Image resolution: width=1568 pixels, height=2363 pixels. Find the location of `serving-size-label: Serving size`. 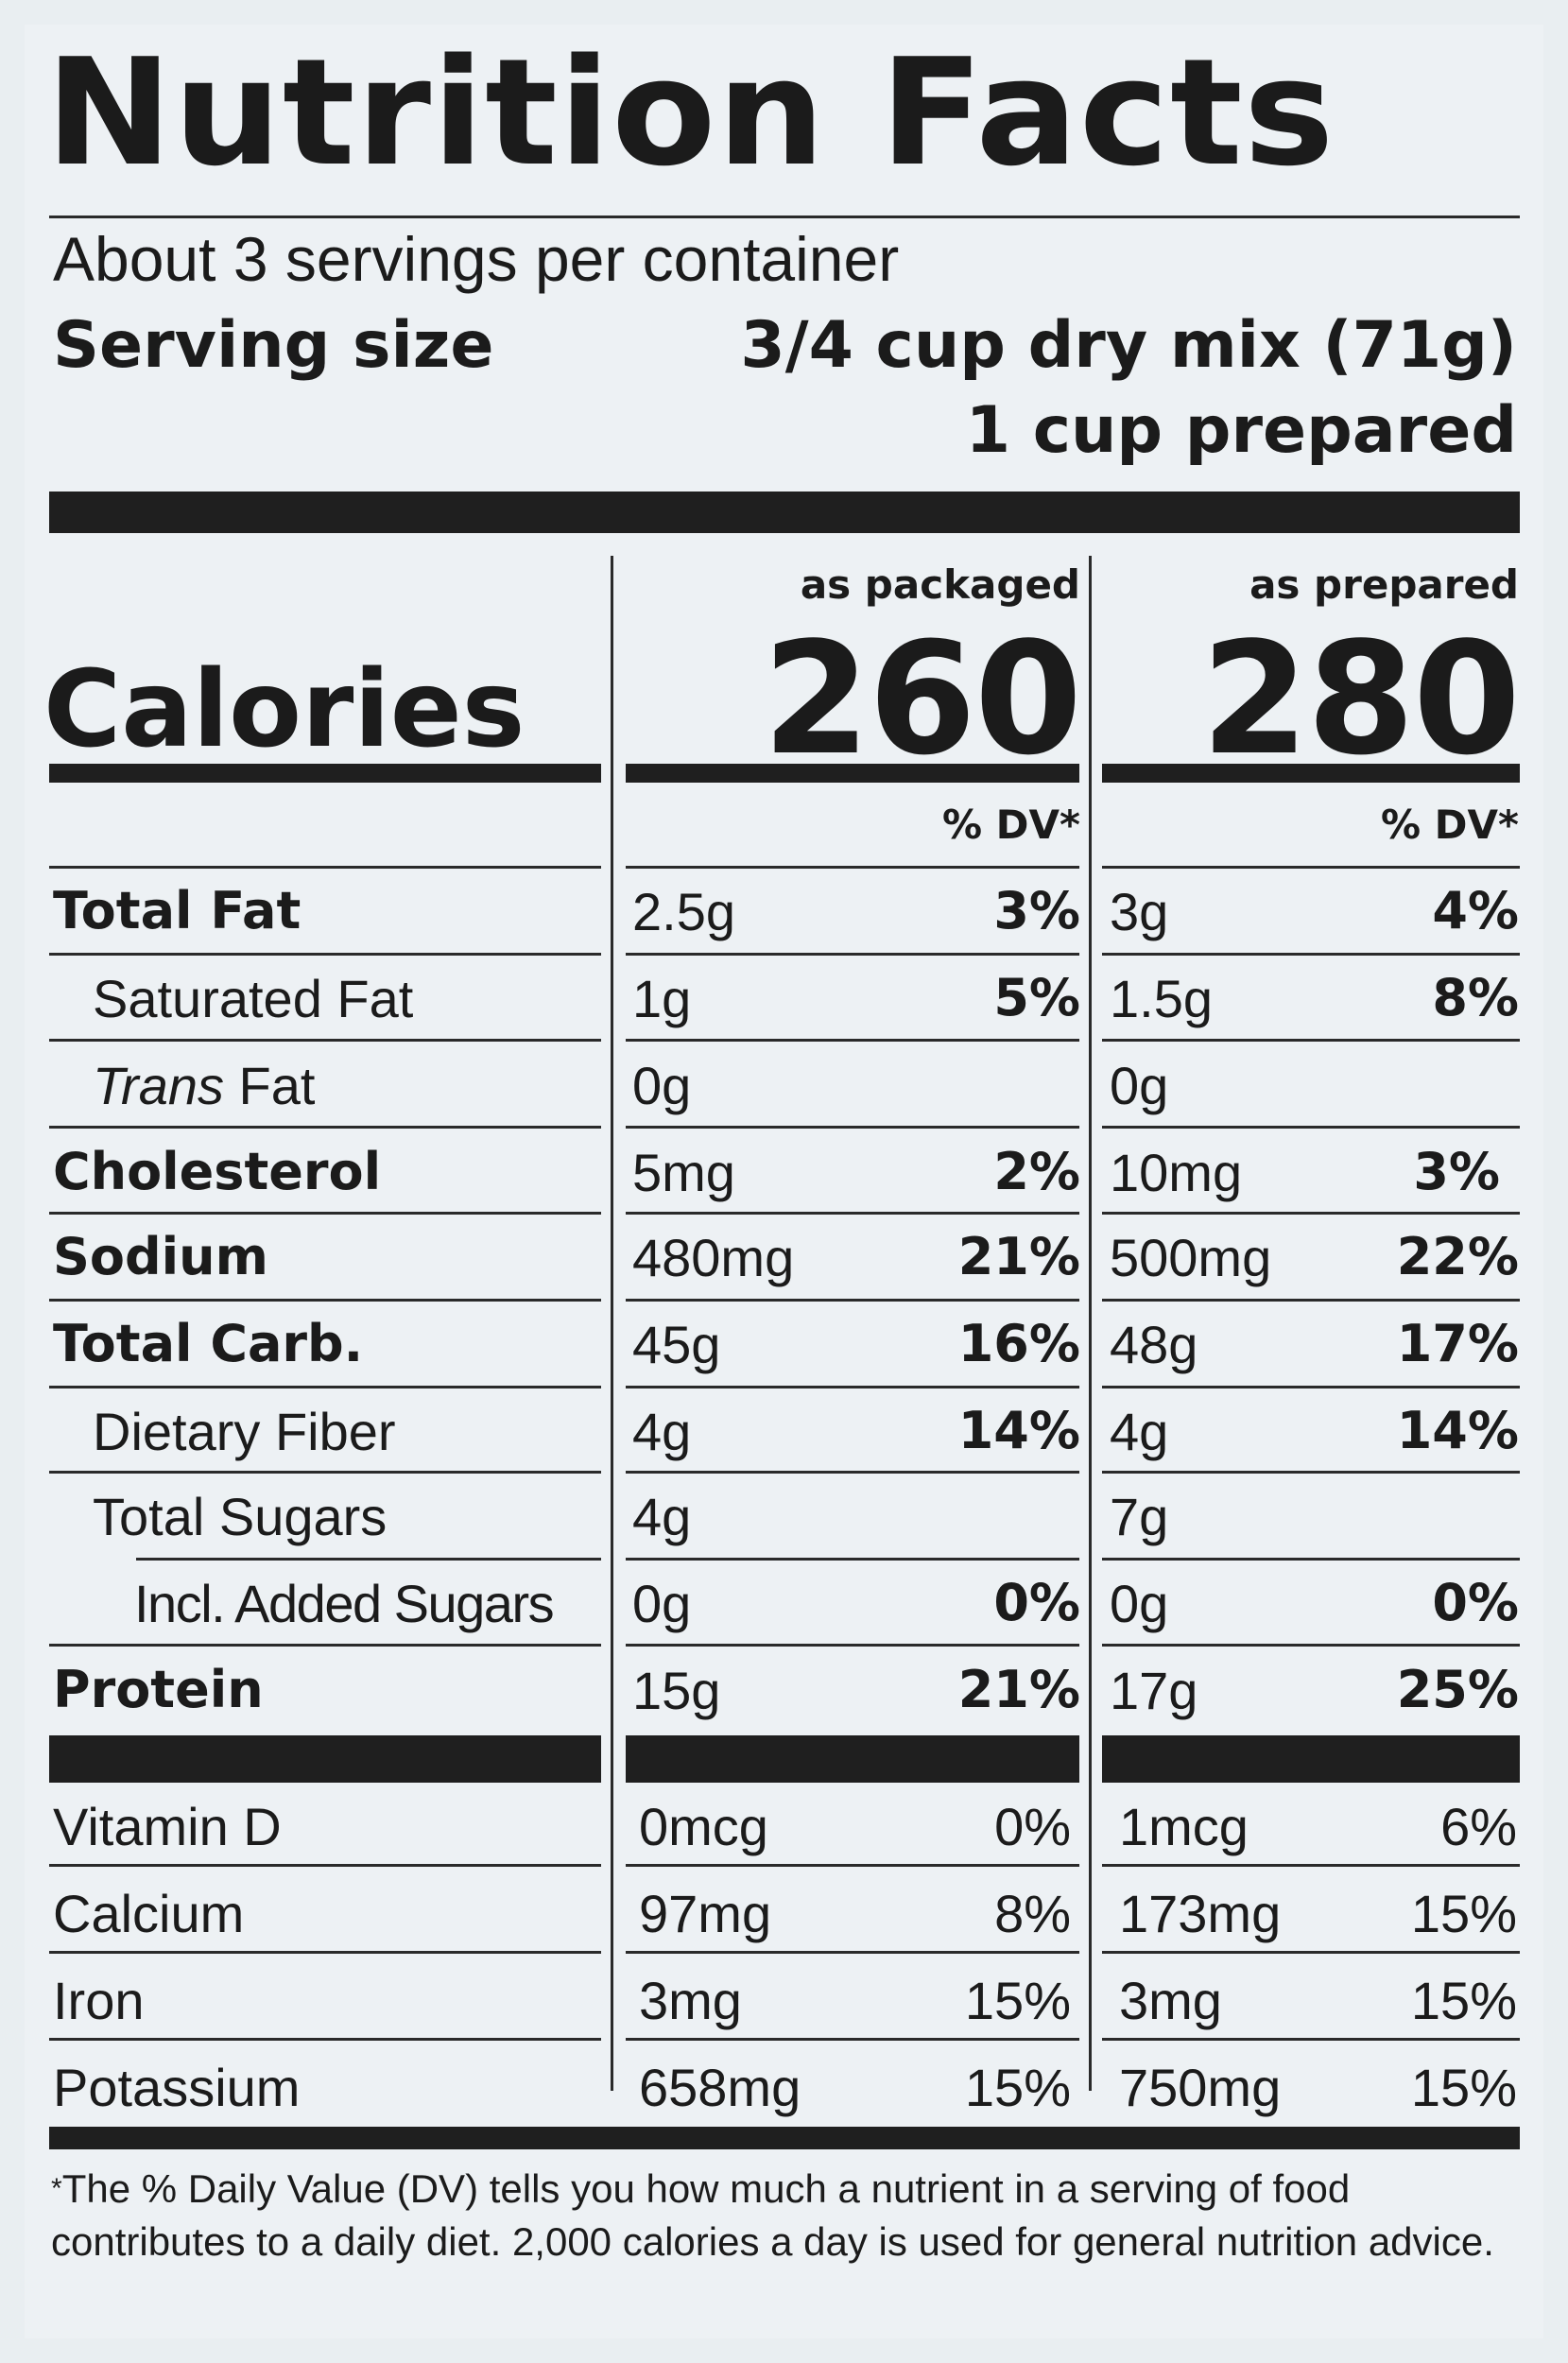

serving-size-label: Serving size is located at coordinates (273, 345).